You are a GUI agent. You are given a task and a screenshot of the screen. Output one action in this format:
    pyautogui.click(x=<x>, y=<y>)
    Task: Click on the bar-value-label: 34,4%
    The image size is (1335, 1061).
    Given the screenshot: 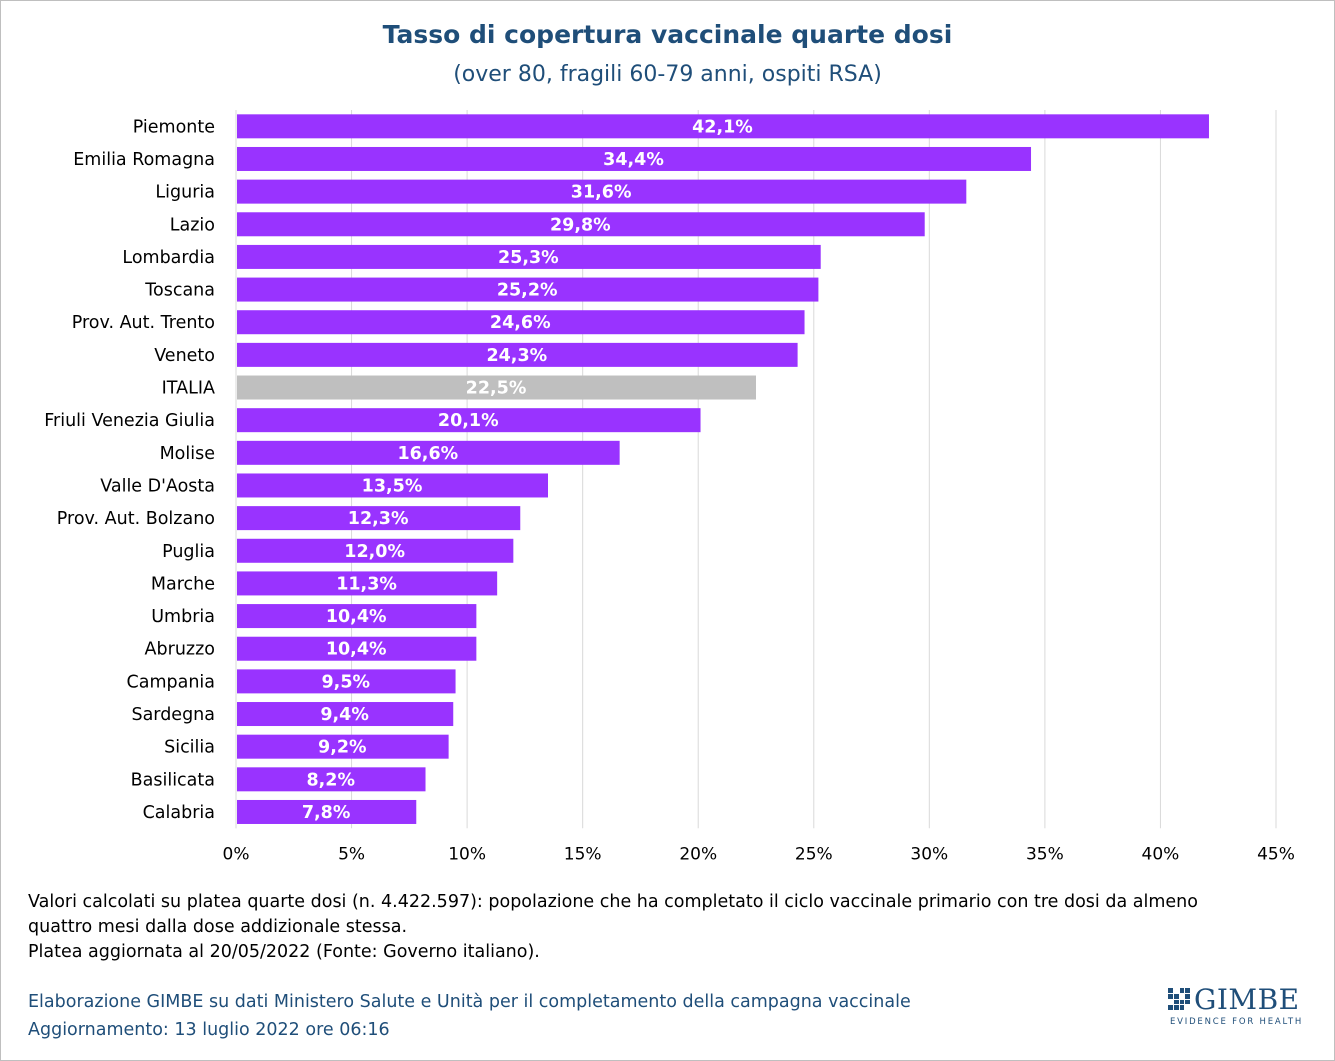 What is the action you would take?
    pyautogui.click(x=633, y=160)
    